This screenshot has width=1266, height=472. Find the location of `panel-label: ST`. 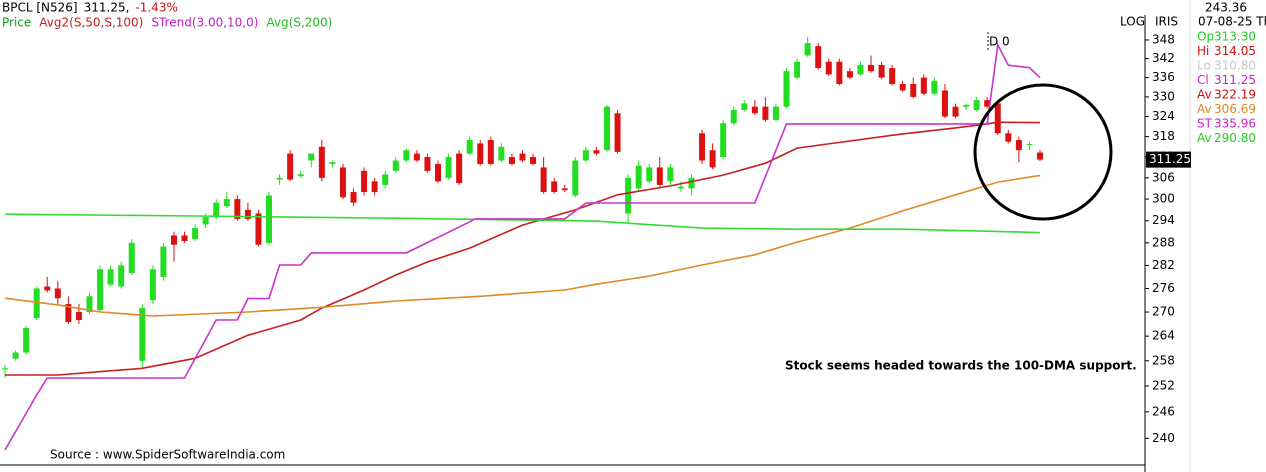

panel-label: ST is located at coordinates (1205, 124).